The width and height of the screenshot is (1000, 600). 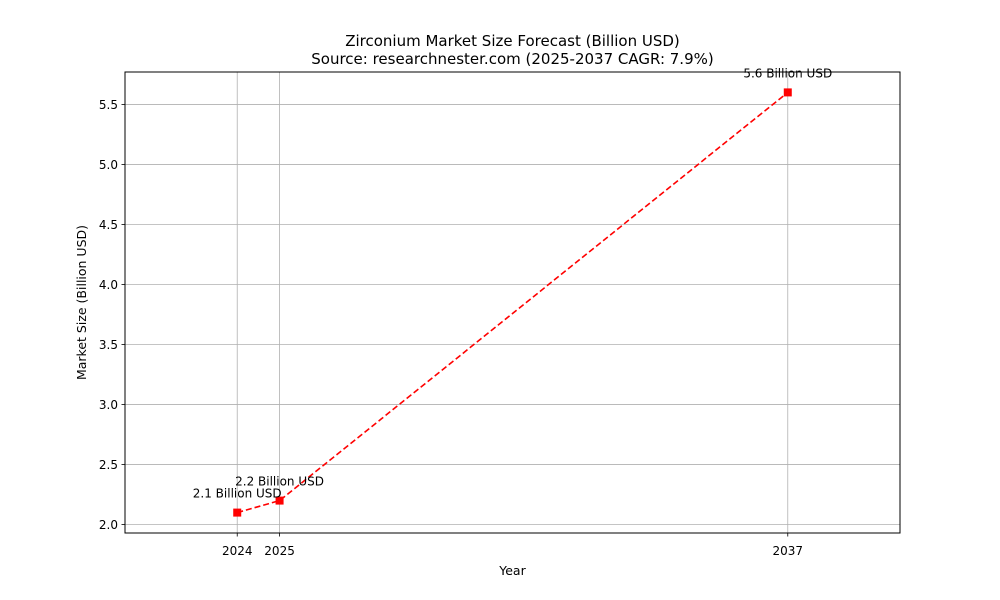 What do you see at coordinates (237, 551) in the screenshot?
I see `x-tick-label: 2024` at bounding box center [237, 551].